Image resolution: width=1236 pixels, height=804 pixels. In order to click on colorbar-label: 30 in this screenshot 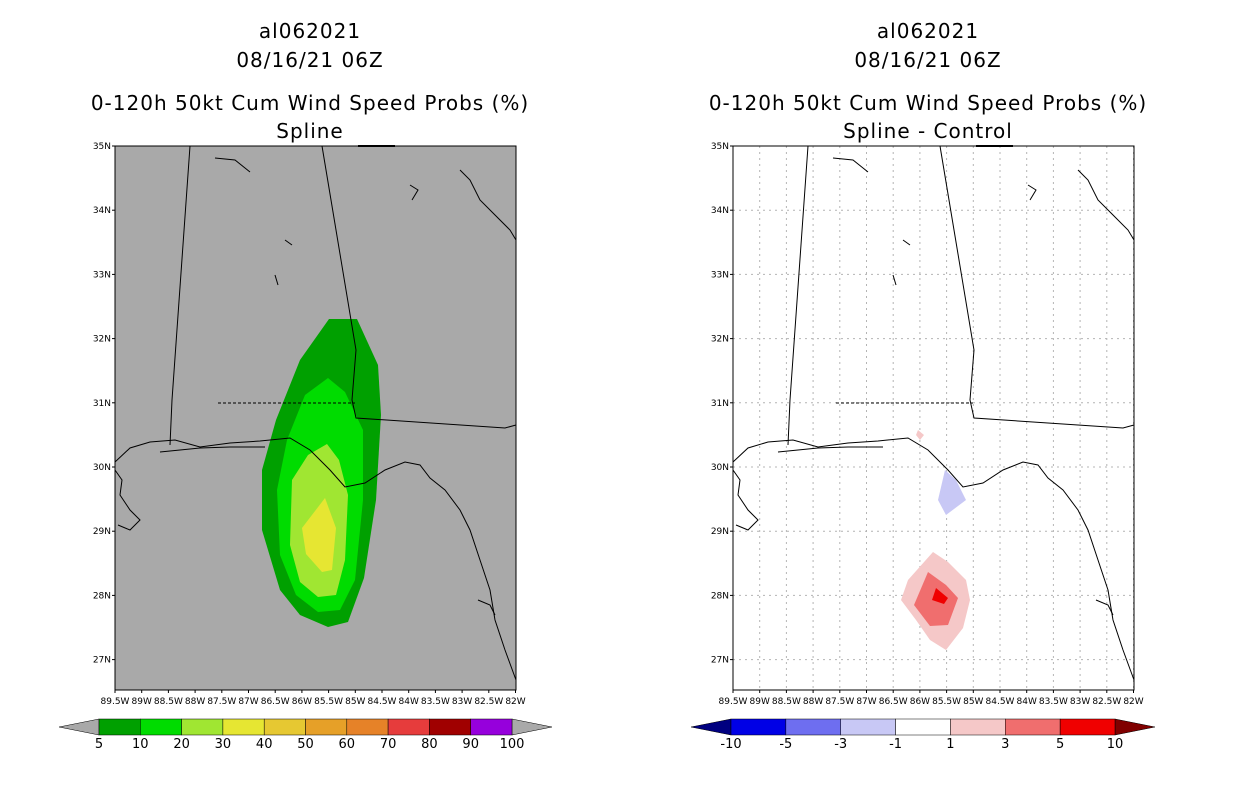, I will do `click(223, 744)`.